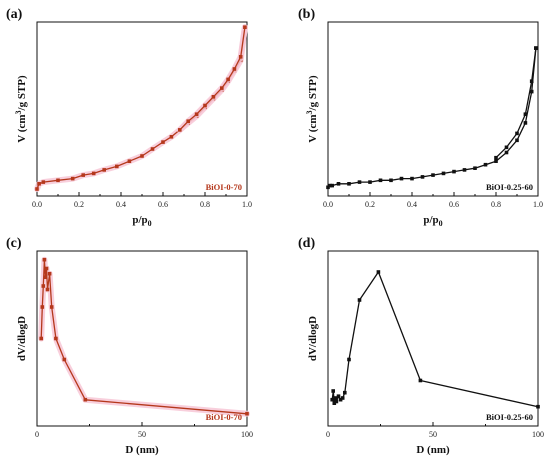 This screenshot has height=459, width=550. I want to click on y-axis-label: V (cm3/g STP), so click(312, 109).